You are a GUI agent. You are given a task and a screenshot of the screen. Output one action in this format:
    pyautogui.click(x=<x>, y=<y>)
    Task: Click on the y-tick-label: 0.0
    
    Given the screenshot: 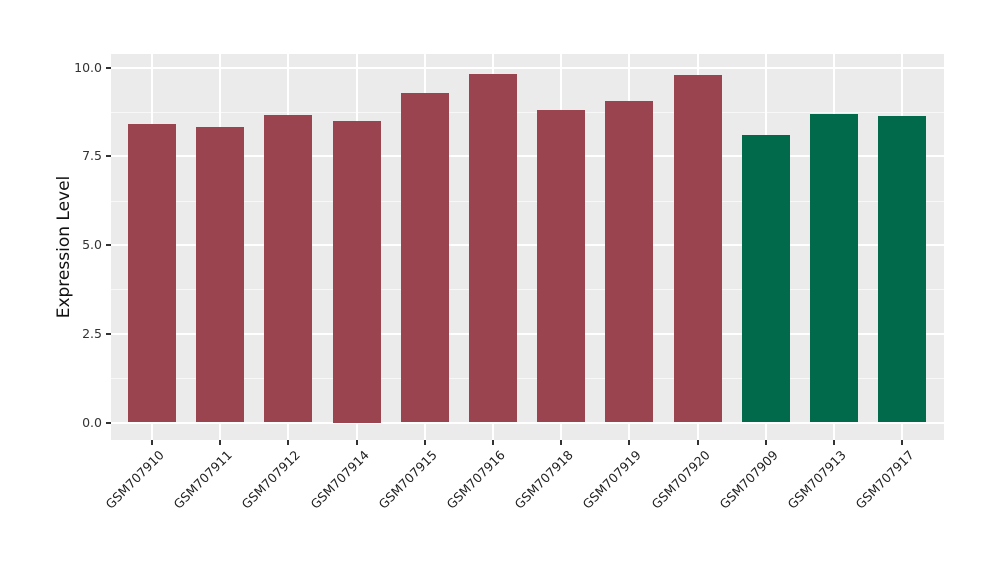 What is the action you would take?
    pyautogui.click(x=92, y=422)
    